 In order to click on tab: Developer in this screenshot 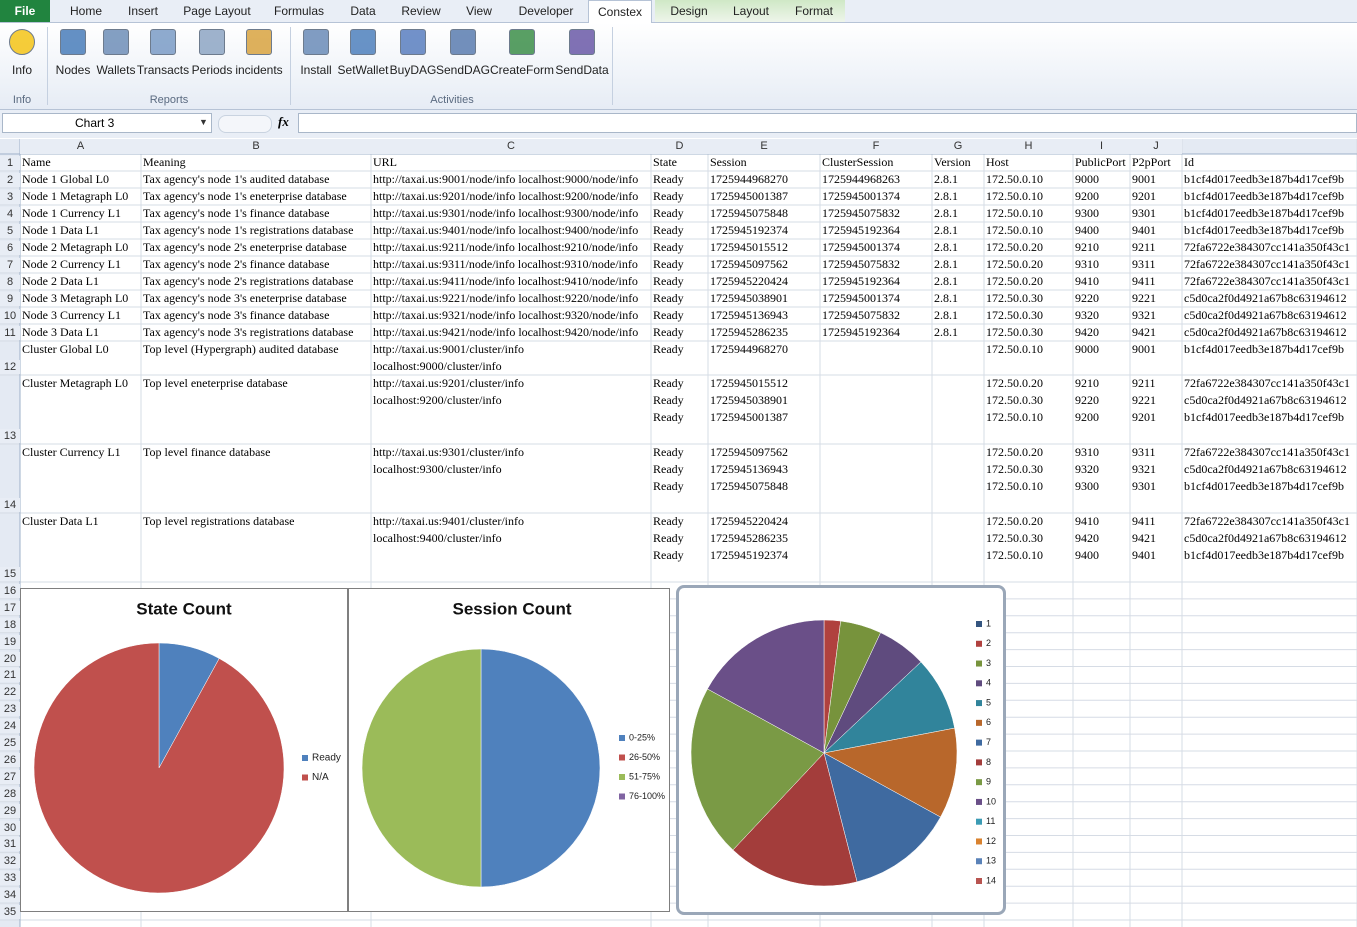, I will do `click(546, 11)`.